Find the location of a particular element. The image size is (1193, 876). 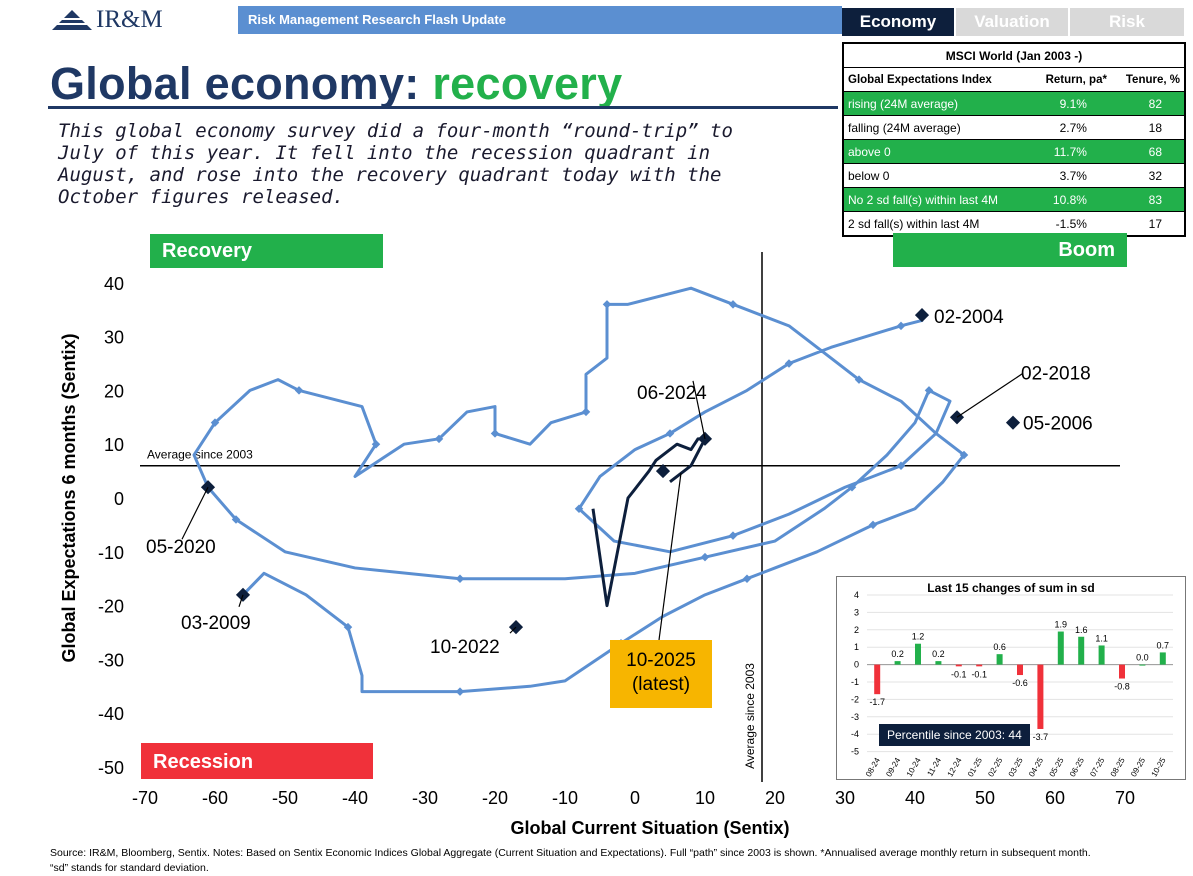

table-row: below 0 3.7% 32 is located at coordinates (1014, 175).